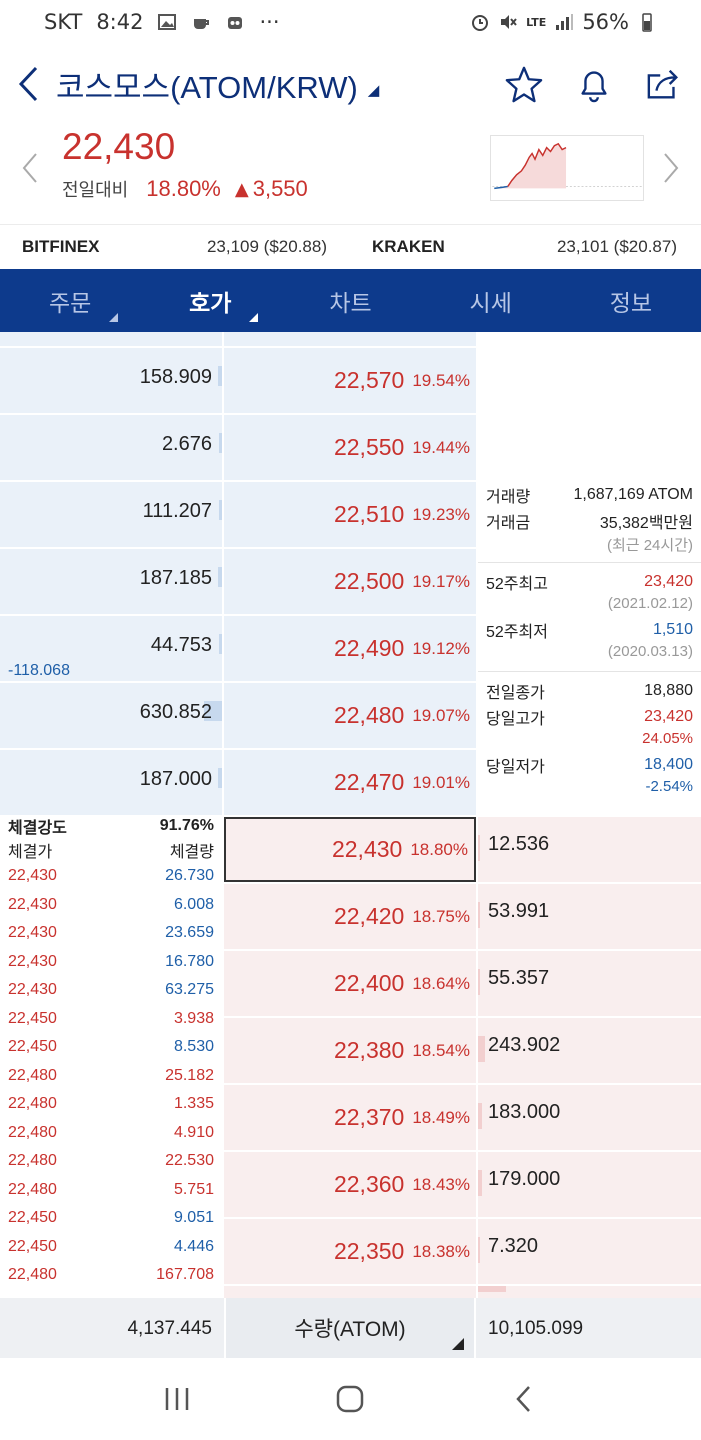 The width and height of the screenshot is (701, 1440). I want to click on bid-price: 22,420, so click(369, 916).